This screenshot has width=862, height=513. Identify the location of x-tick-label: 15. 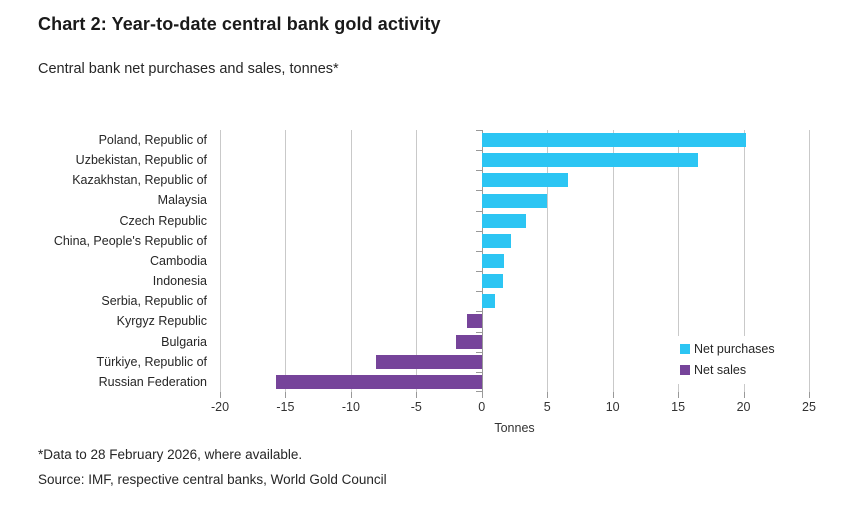
(678, 407).